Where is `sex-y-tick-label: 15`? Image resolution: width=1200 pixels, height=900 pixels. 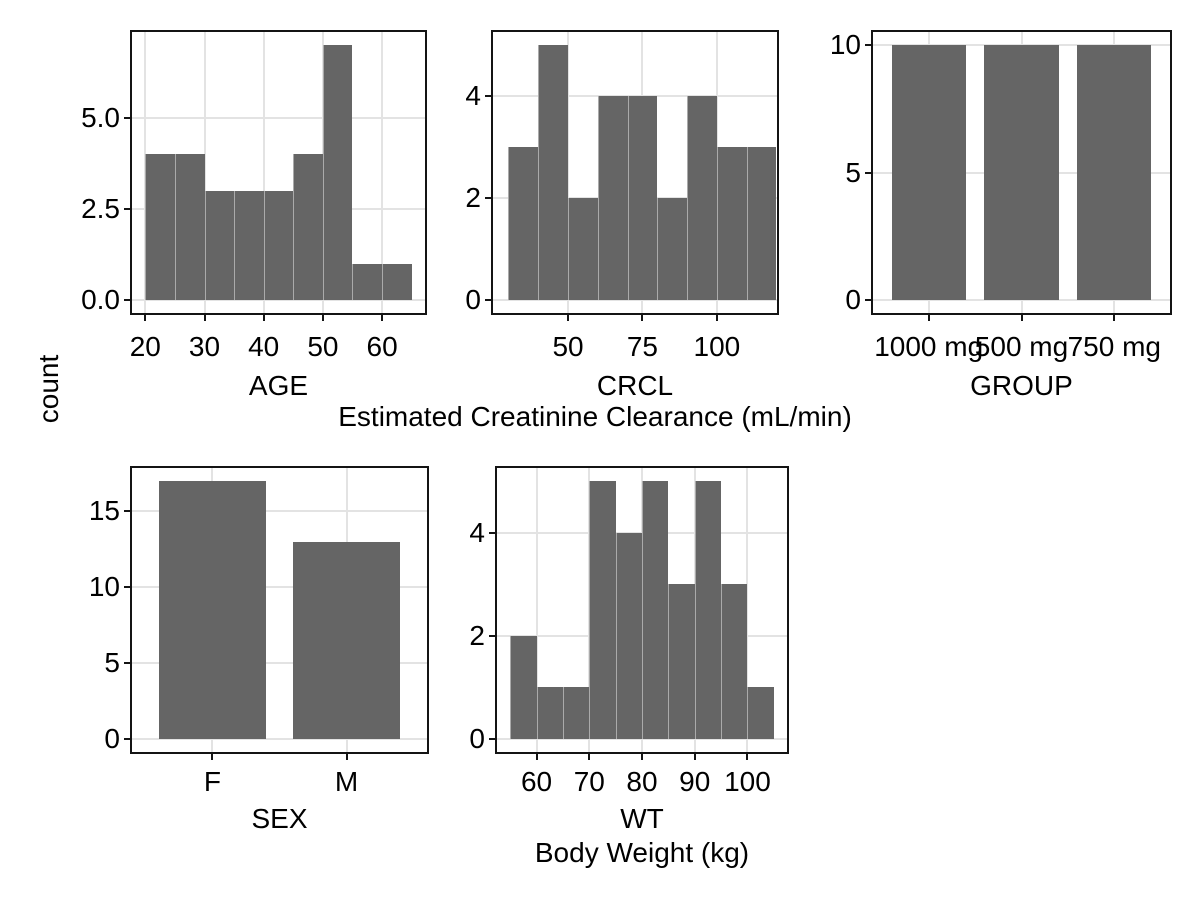
sex-y-tick-label: 15 is located at coordinates (104, 511).